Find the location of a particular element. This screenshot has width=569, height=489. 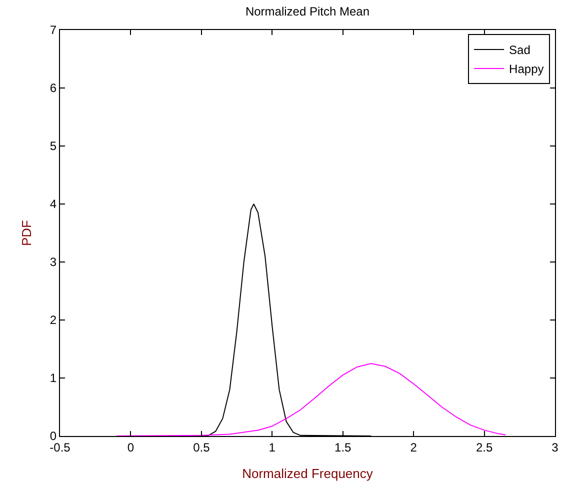

legend-label: Sad is located at coordinates (519, 50).